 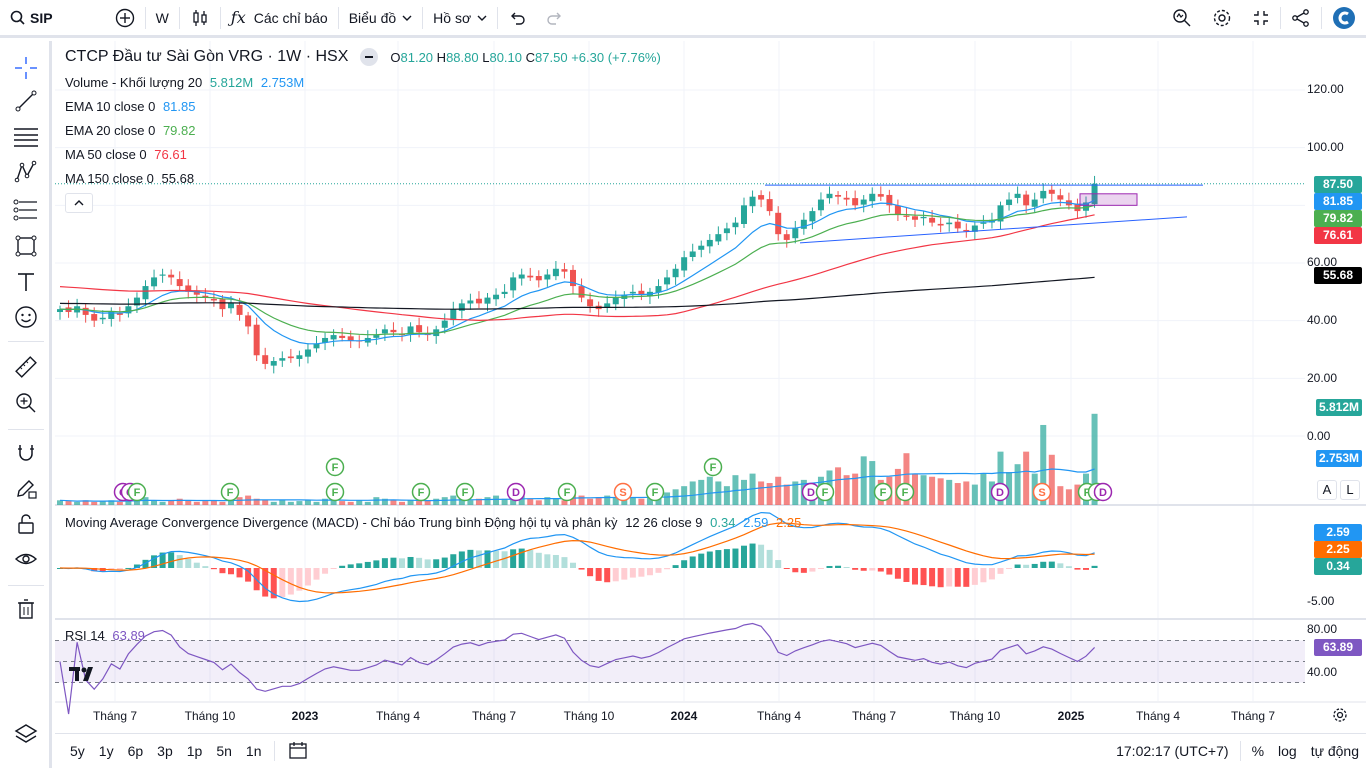 I want to click on symbol-label: SIP, so click(x=41, y=17).